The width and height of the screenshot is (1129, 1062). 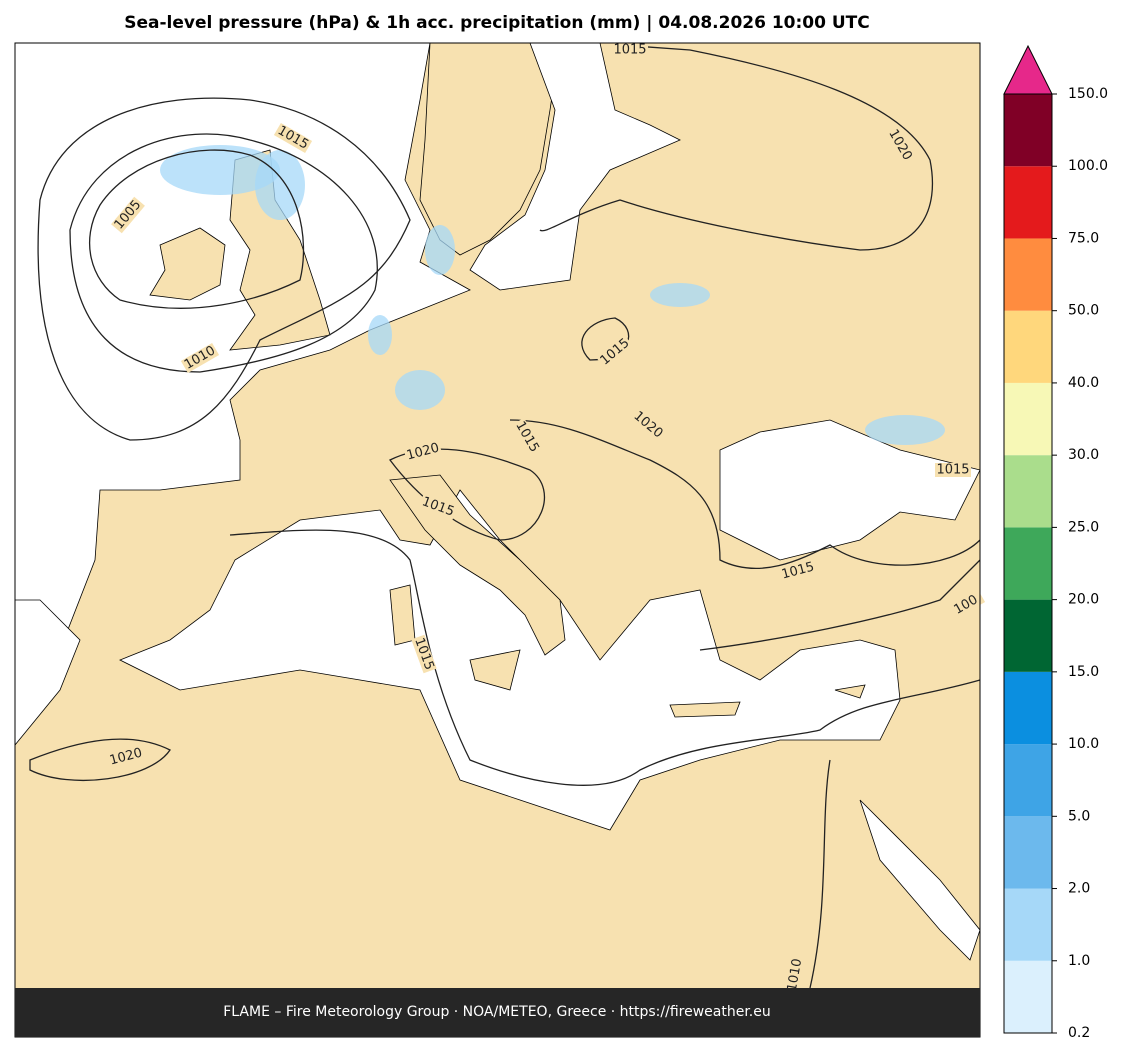 I want to click on colorbar-tick-label: 2.0, so click(x=1079, y=889).